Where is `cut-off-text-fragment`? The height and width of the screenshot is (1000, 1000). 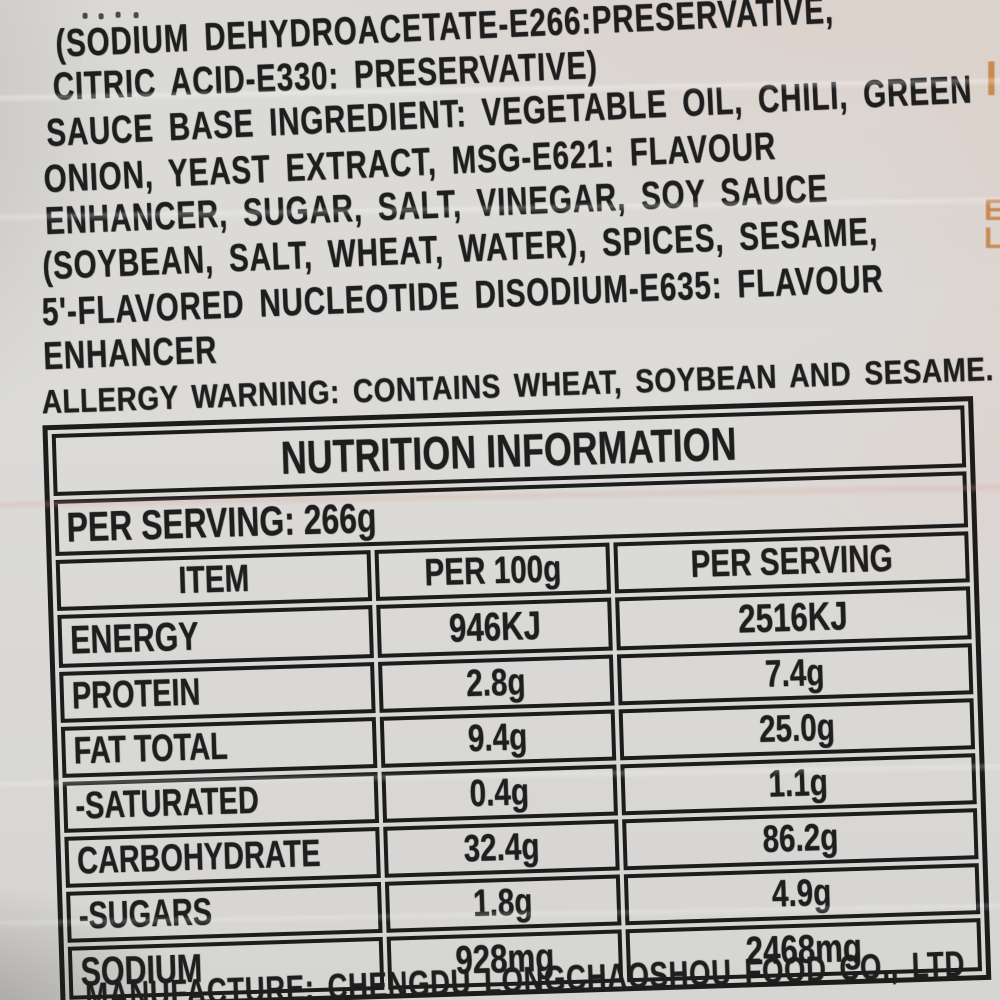
cut-off-text-fragment is located at coordinates (85, 15).